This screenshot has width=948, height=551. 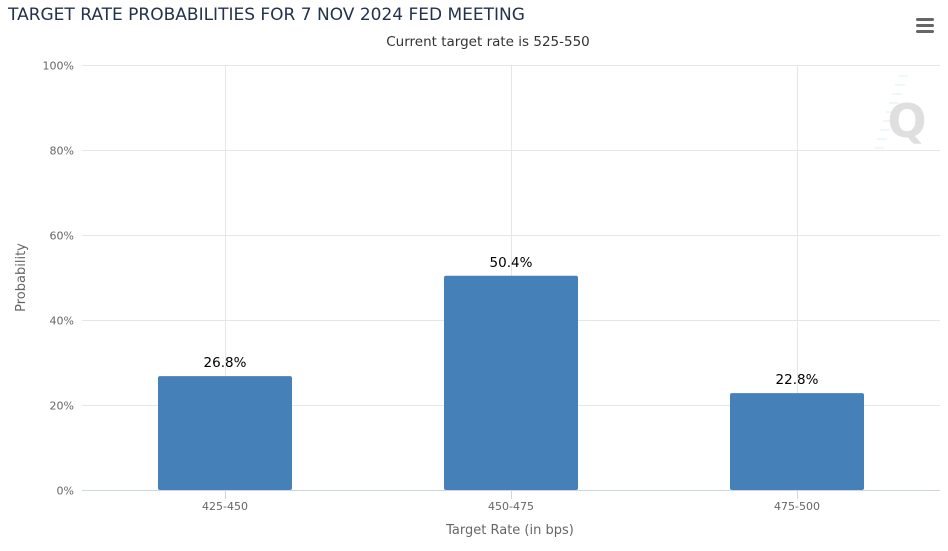 I want to click on x-axis-title: Target Rate (in bps), so click(x=509, y=530).